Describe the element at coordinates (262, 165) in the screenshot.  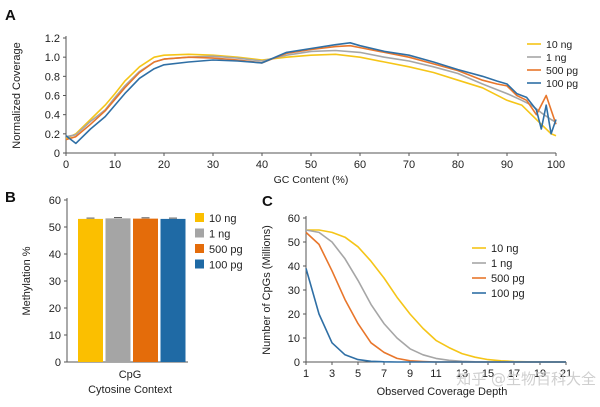
I see `panel-a-x-tick-label: 40` at that location.